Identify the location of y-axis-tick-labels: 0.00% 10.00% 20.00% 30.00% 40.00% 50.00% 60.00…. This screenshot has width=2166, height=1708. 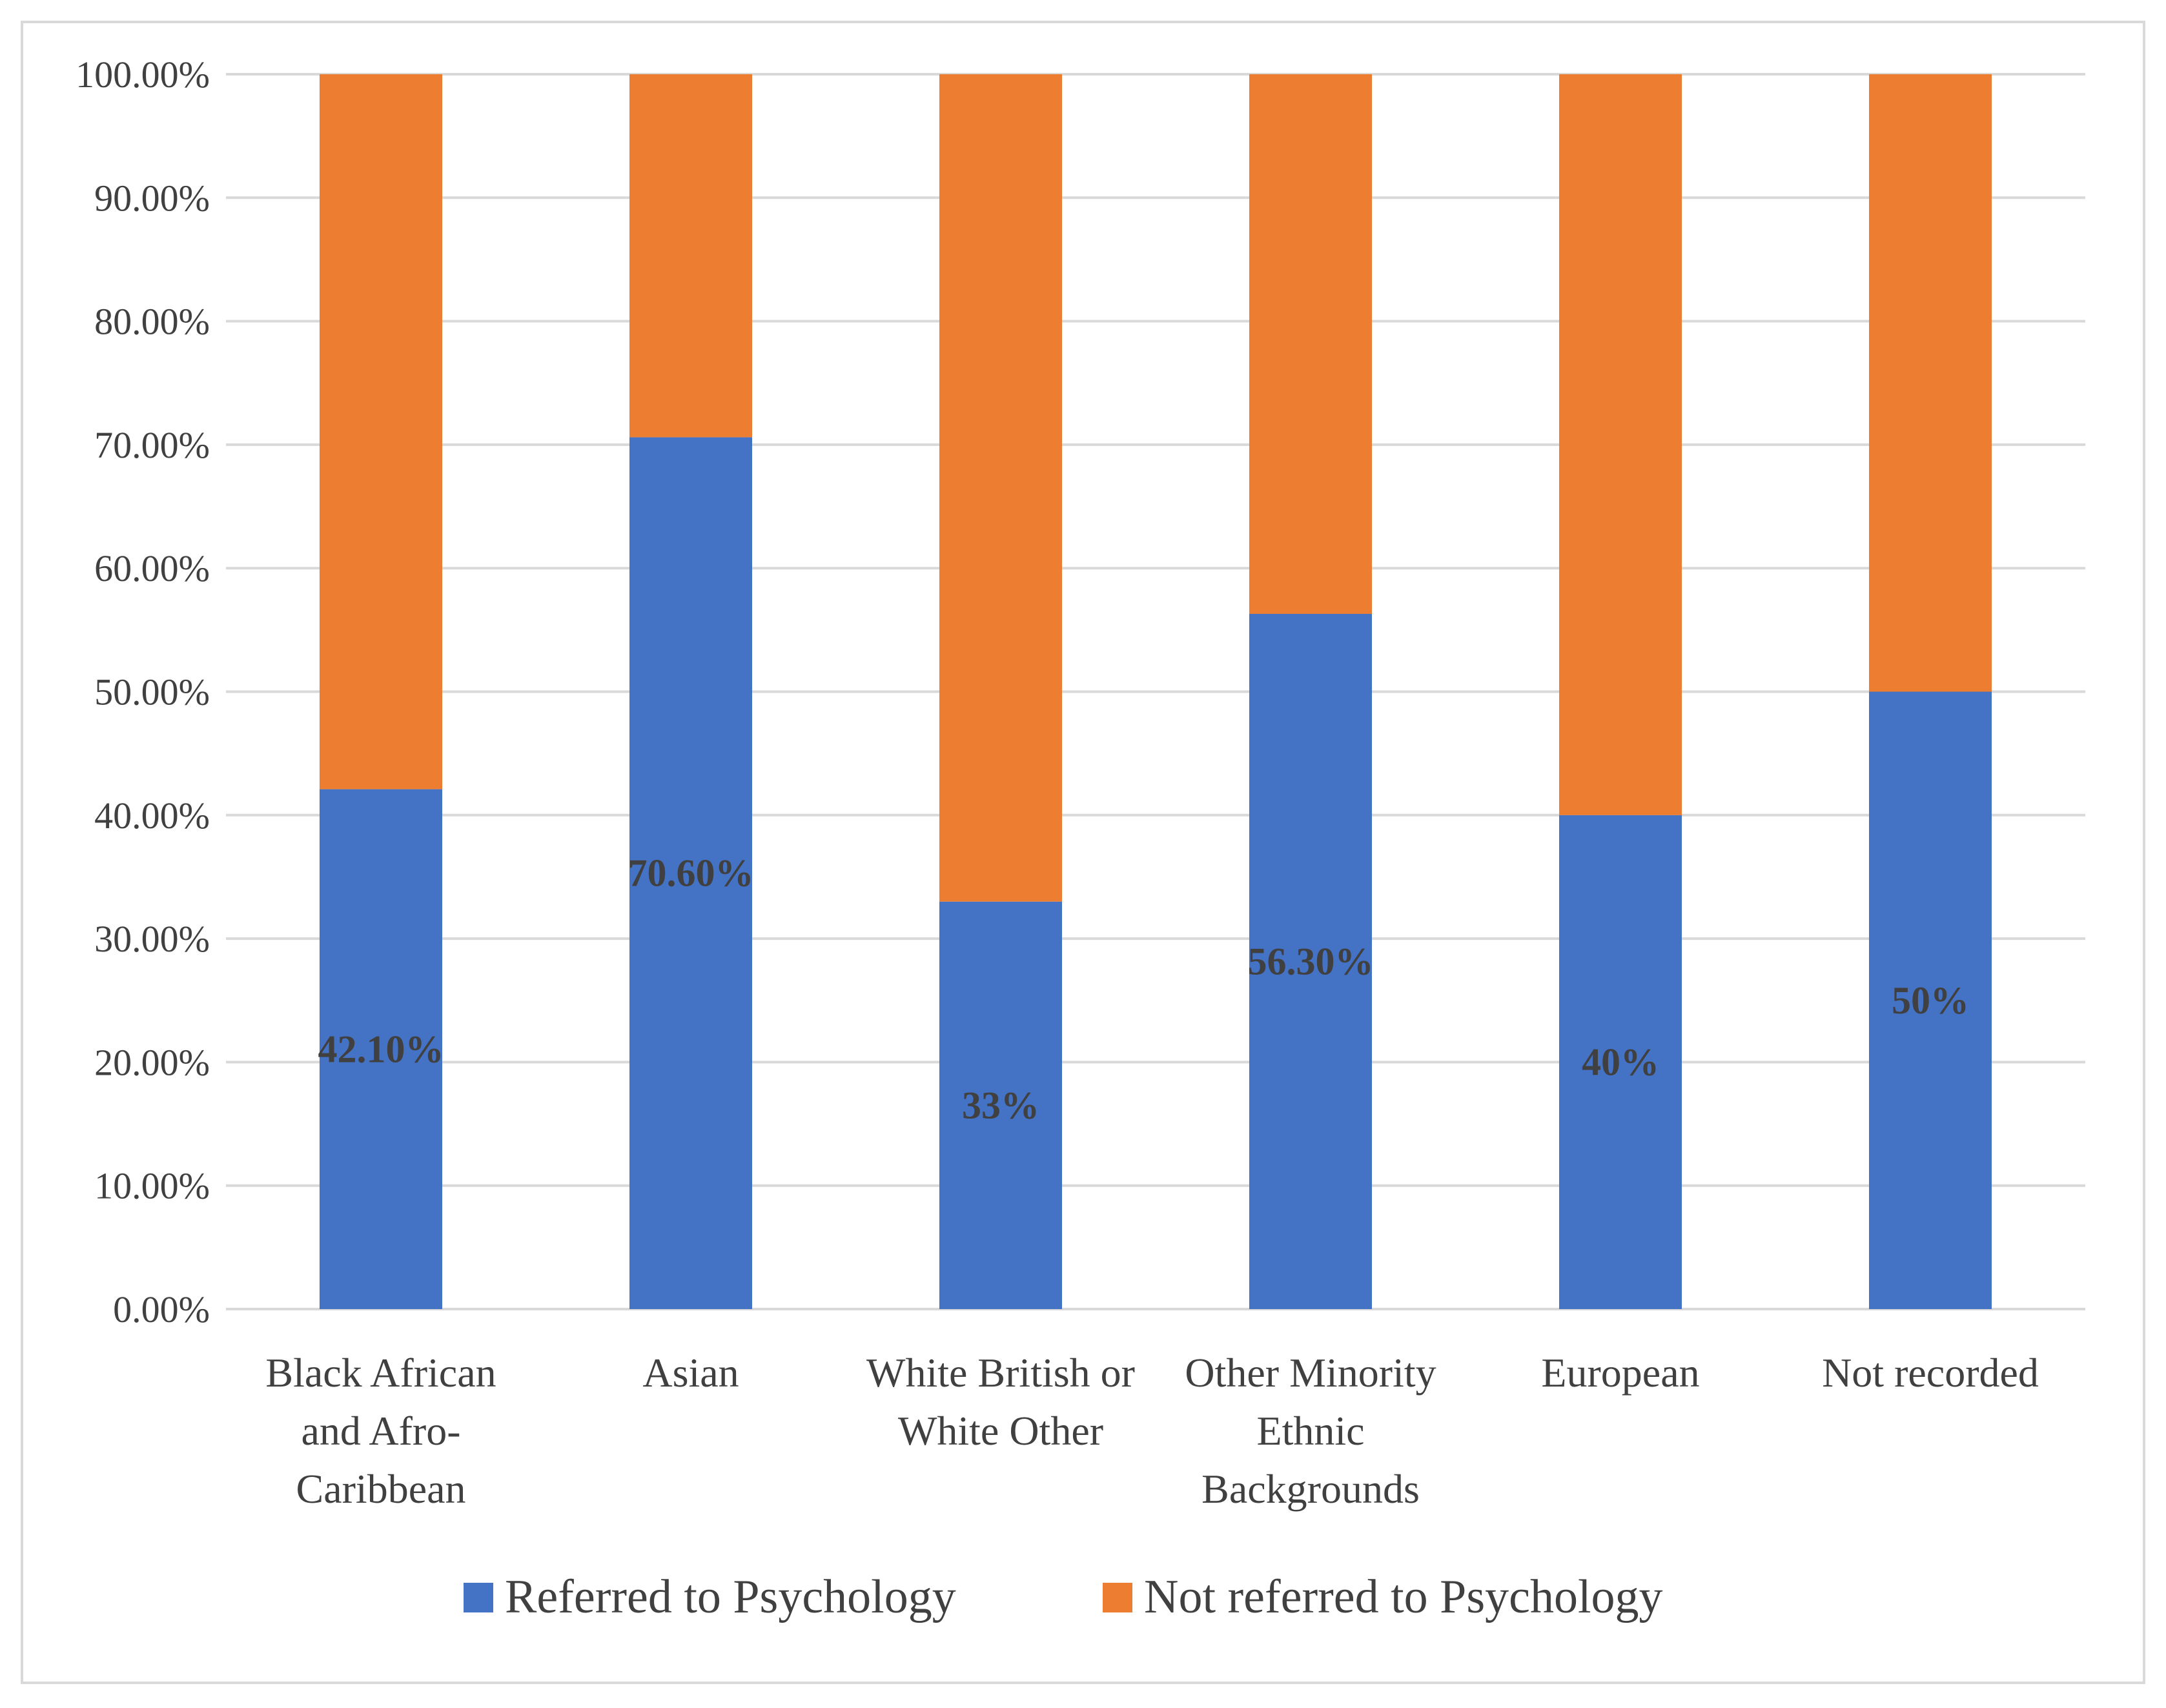
(143, 692).